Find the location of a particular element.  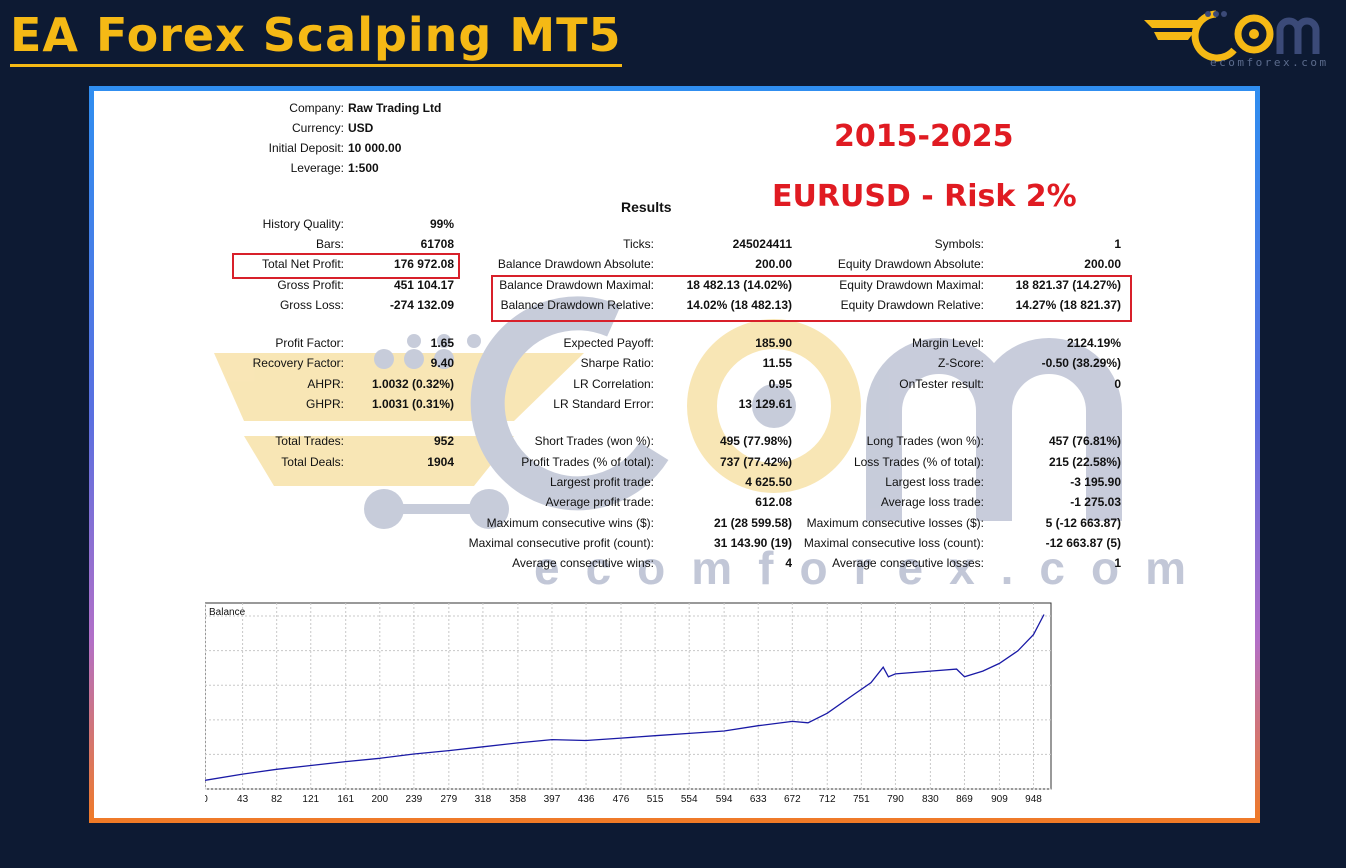

stat-label: Maximal consecutive profit (count): is located at coordinates (561, 543).